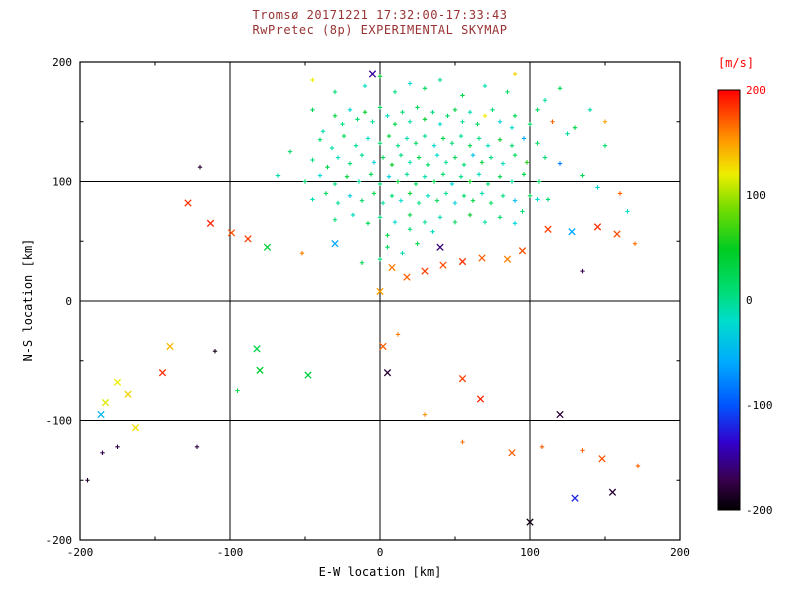  Describe the element at coordinates (380, 30) in the screenshot. I see `plot-subtitle: RwPretec (8p) EXPERIMENTAL SKYMAP` at that location.